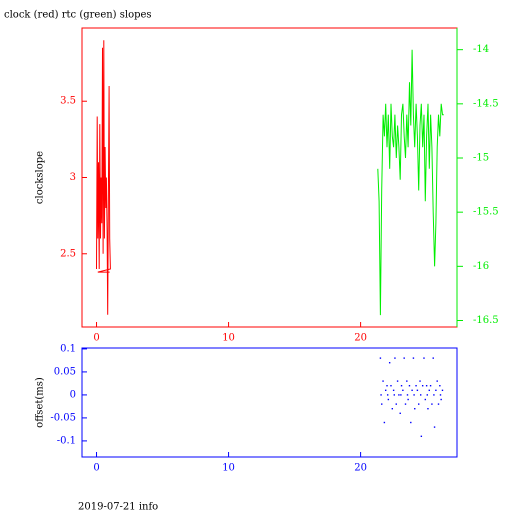 This screenshot has height=512, width=512. What do you see at coordinates (486, 320) in the screenshot?
I see `y2-tick-label: -16.5` at bounding box center [486, 320].